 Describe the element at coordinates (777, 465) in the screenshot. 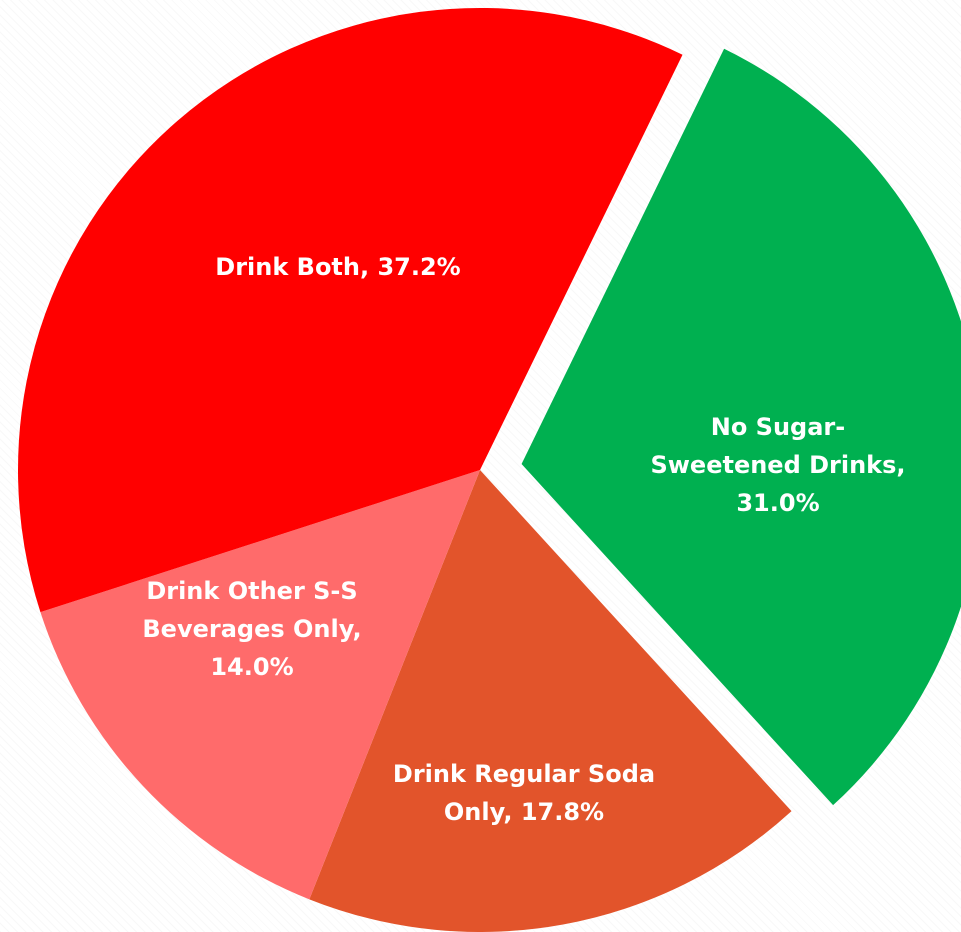

I see `data-label-no-sugar-sweetened-drinks: No Sugar-Sweetened Drinks, 31.0%` at that location.